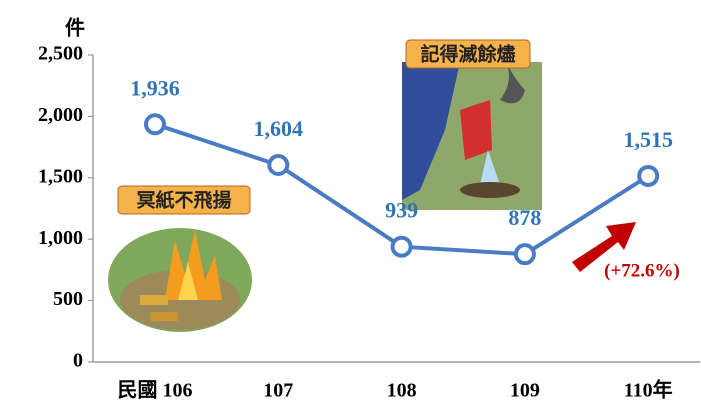 This screenshot has width=701, height=410. Describe the element at coordinates (155, 391) in the screenshot. I see `x-tick-label: 民國 106` at that location.